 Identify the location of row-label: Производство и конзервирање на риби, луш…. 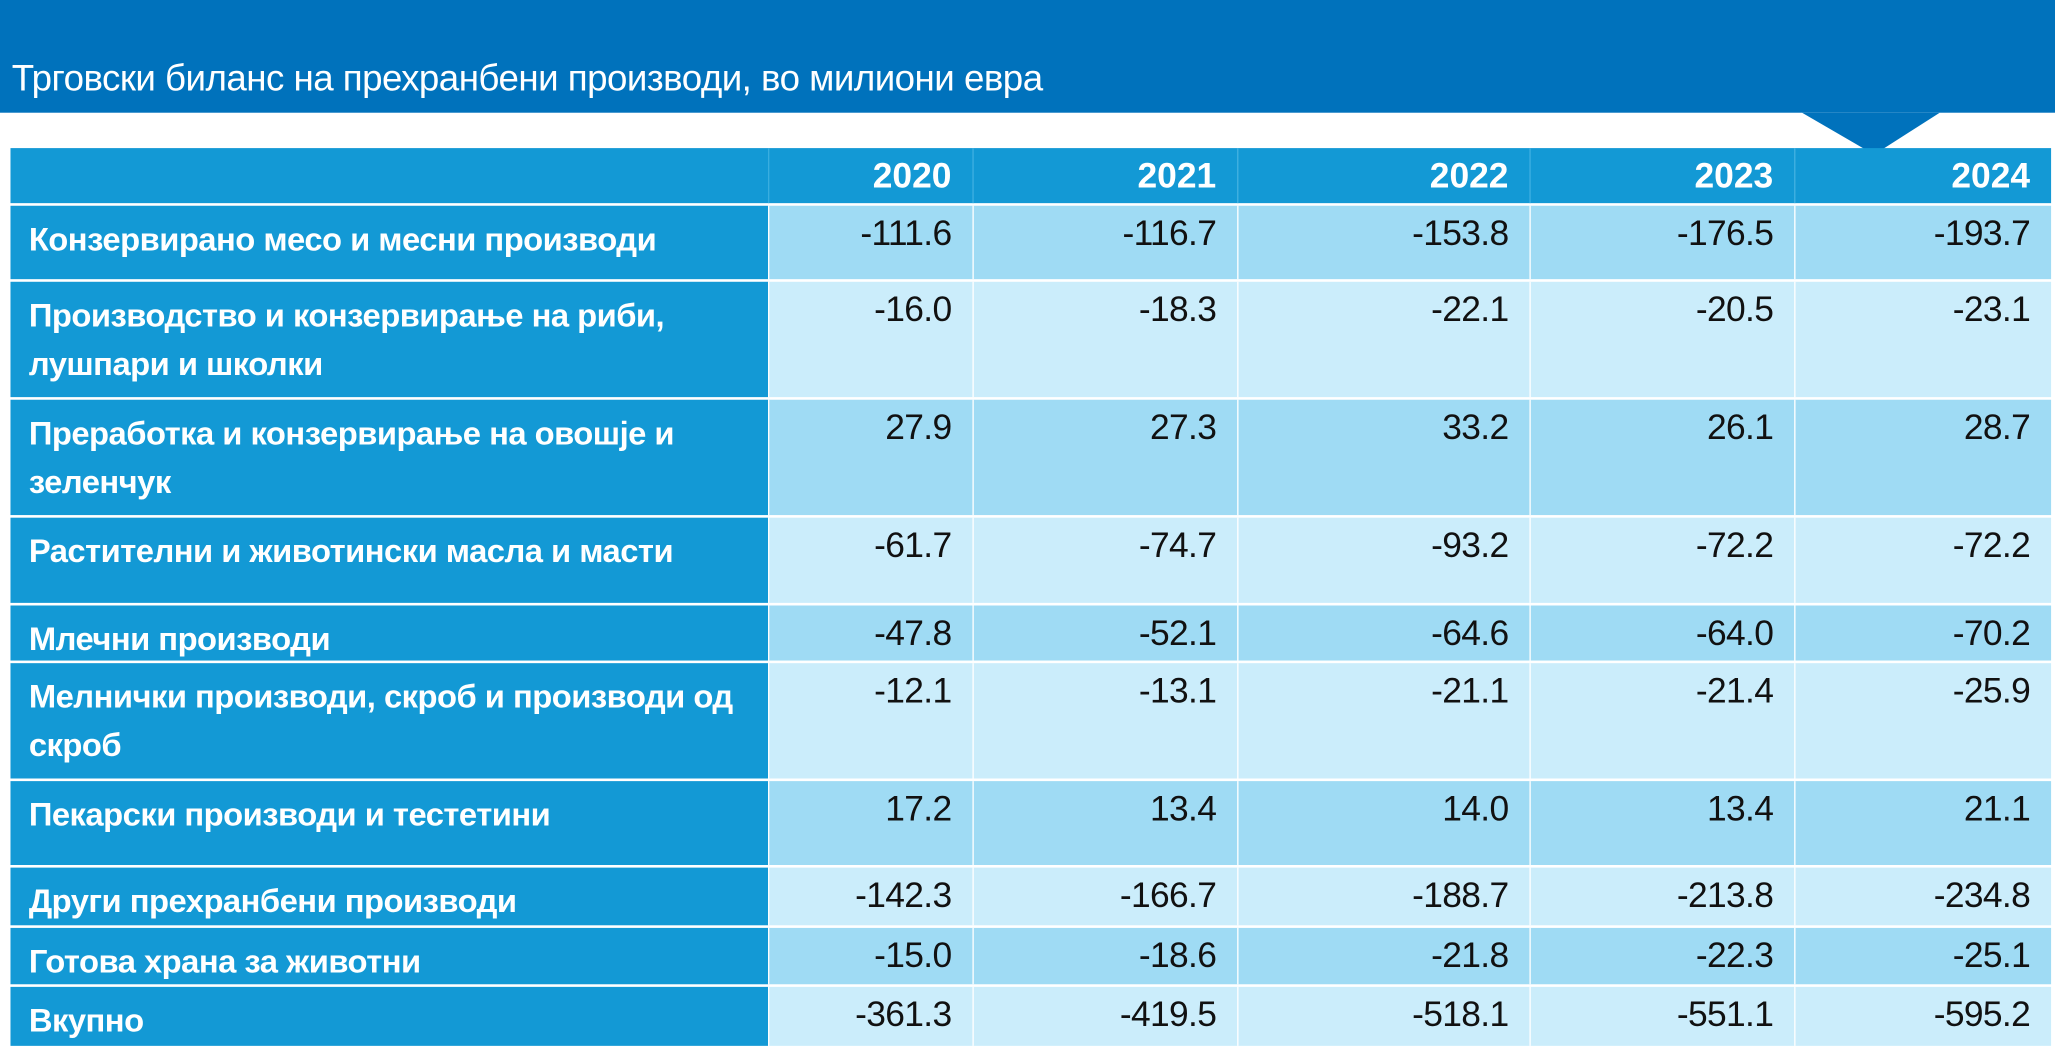
(389, 339).